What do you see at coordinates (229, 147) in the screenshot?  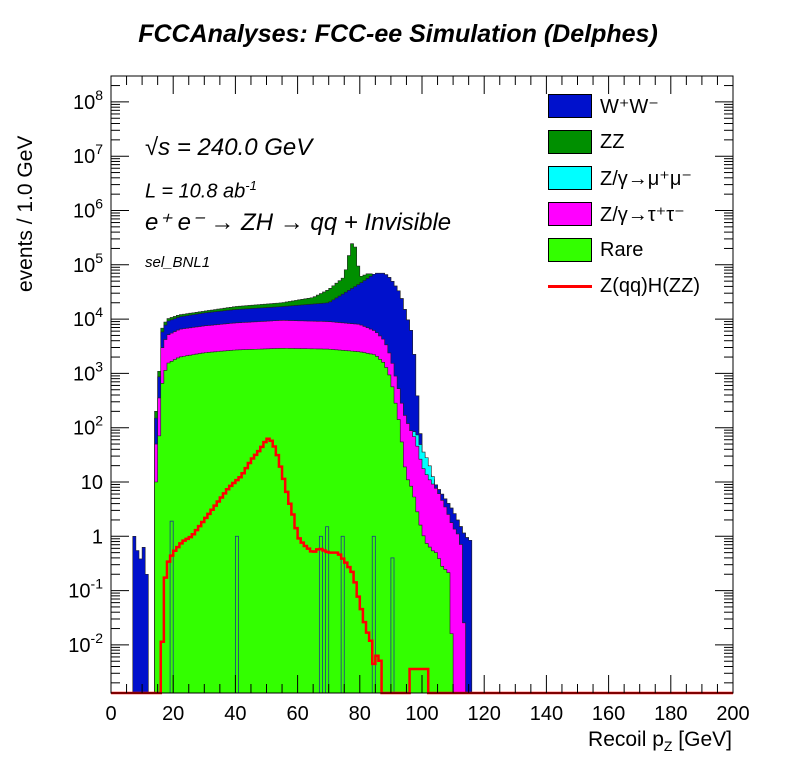 I see `annotation-sqrt-s: √s = 240.0 GeV` at bounding box center [229, 147].